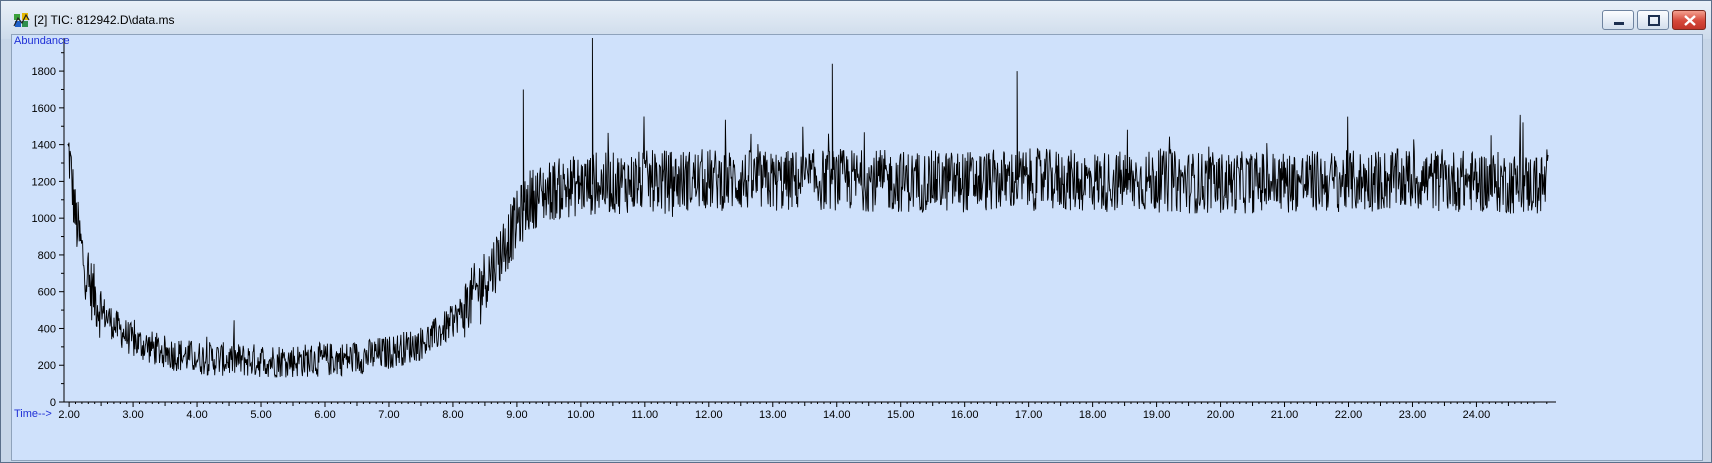 The image size is (1712, 463). Describe the element at coordinates (709, 415) in the screenshot. I see `x-tick-label: 12.00` at that location.